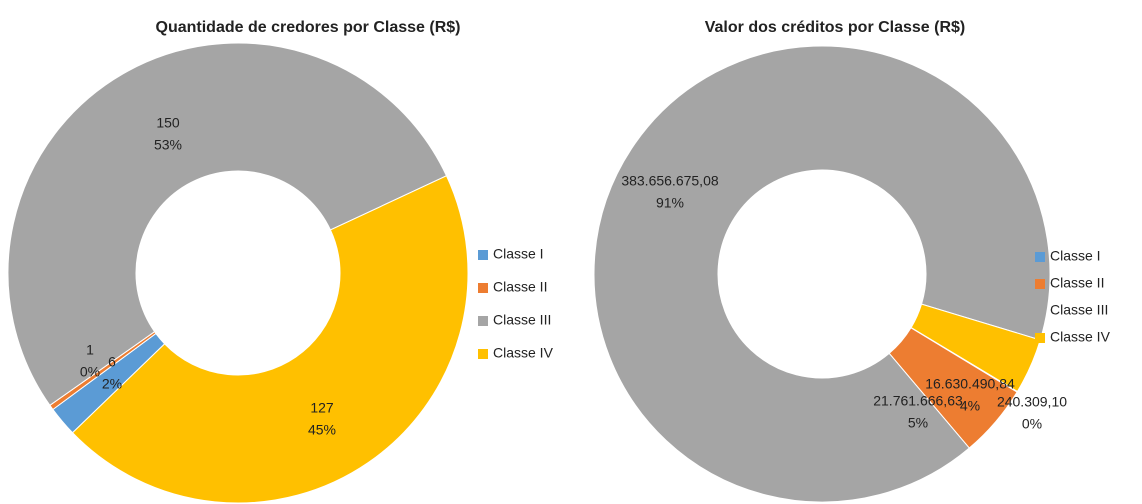 The height and width of the screenshot is (504, 1142). What do you see at coordinates (322, 430) in the screenshot?
I see `percent-label: 45%` at bounding box center [322, 430].